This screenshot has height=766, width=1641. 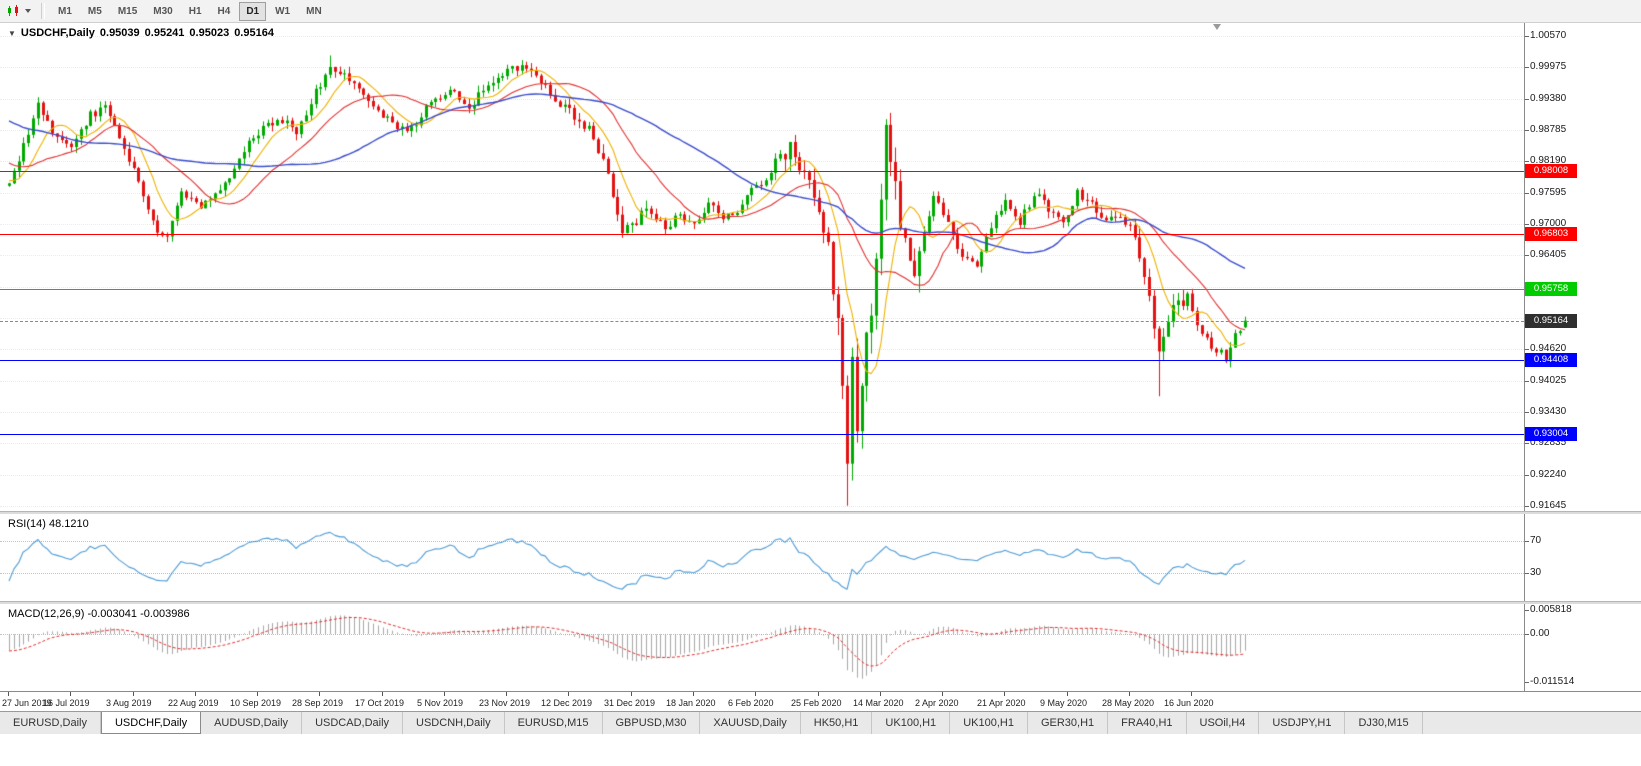 I want to click on price-axis-separator, so click(x=1524, y=366).